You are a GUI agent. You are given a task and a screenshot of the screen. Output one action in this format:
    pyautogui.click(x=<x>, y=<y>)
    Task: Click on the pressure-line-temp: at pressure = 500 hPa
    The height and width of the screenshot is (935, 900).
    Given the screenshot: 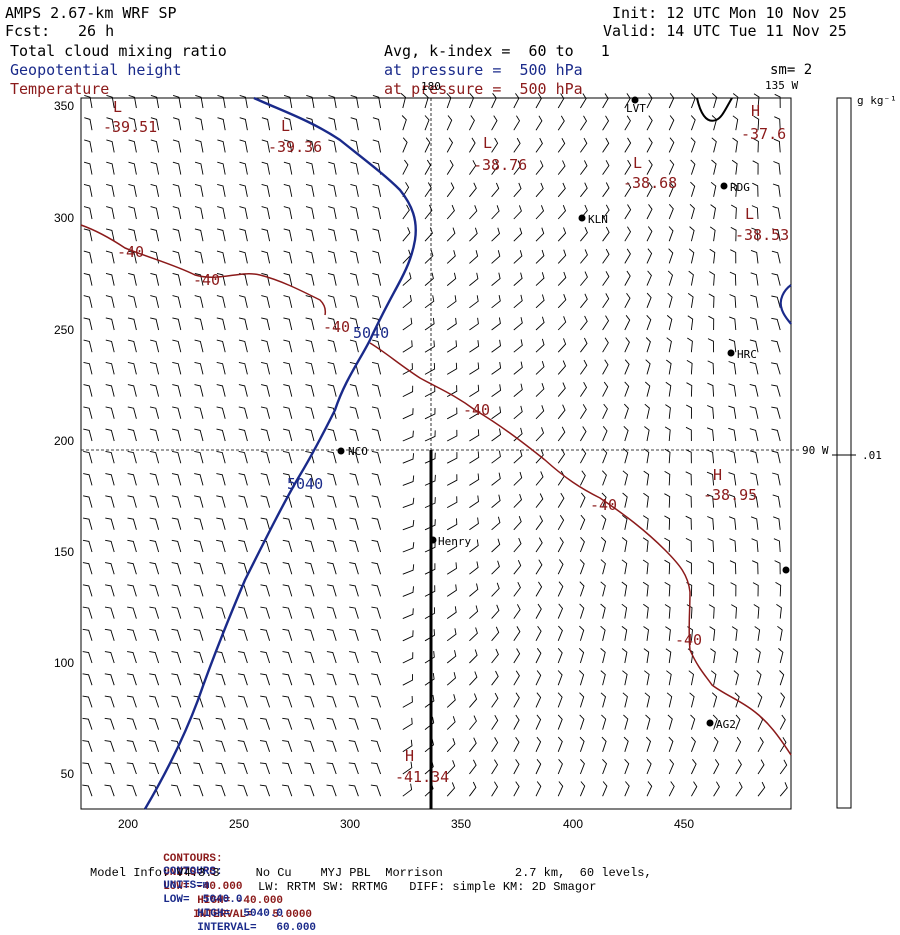 What is the action you would take?
    pyautogui.click(x=483, y=89)
    